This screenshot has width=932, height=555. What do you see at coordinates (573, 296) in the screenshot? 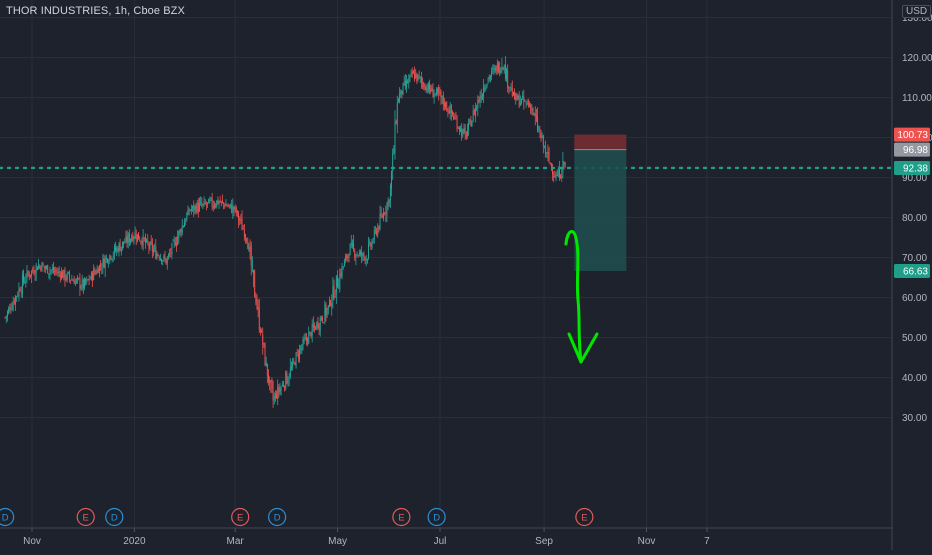
I see `hand-drawn-arrow` at bounding box center [573, 296].